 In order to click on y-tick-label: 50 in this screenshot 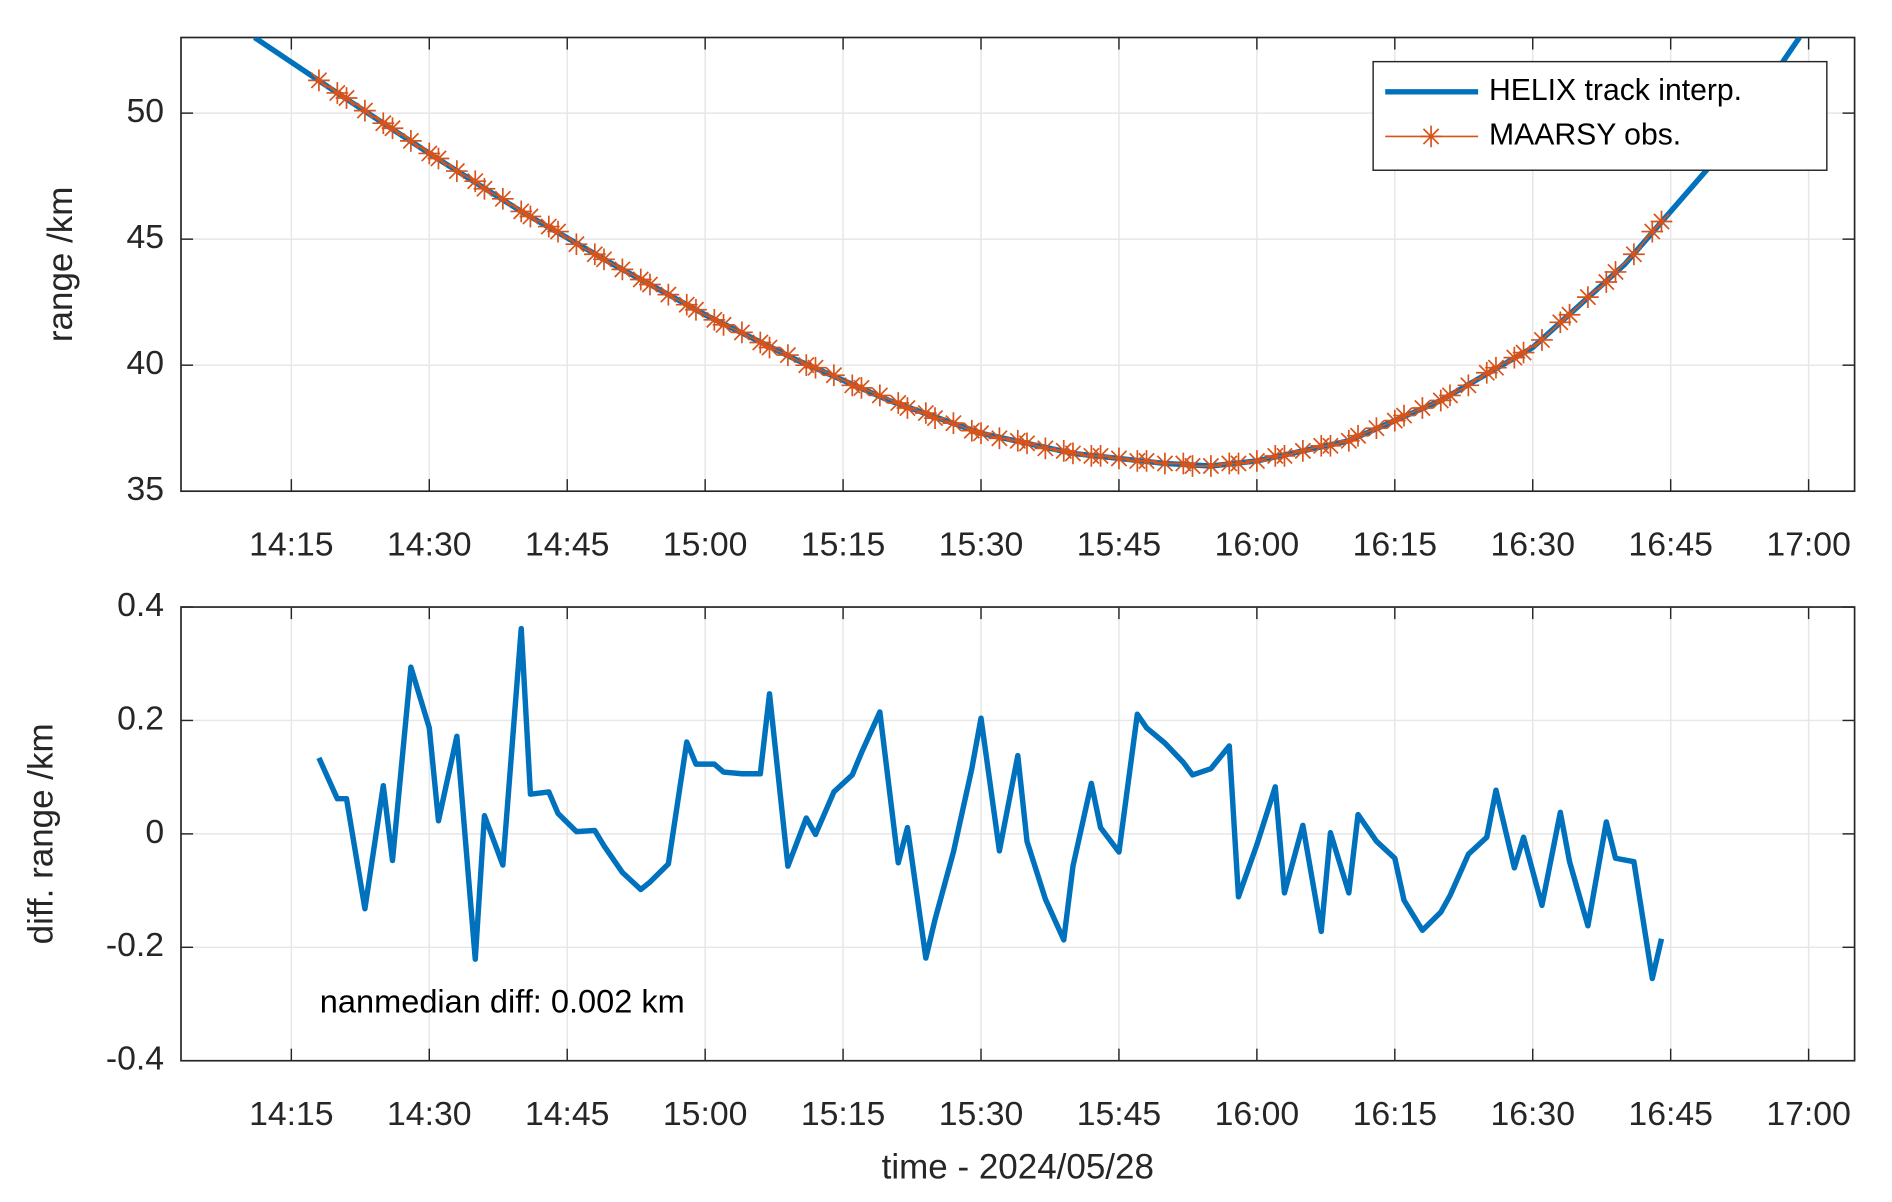, I will do `click(146, 111)`.